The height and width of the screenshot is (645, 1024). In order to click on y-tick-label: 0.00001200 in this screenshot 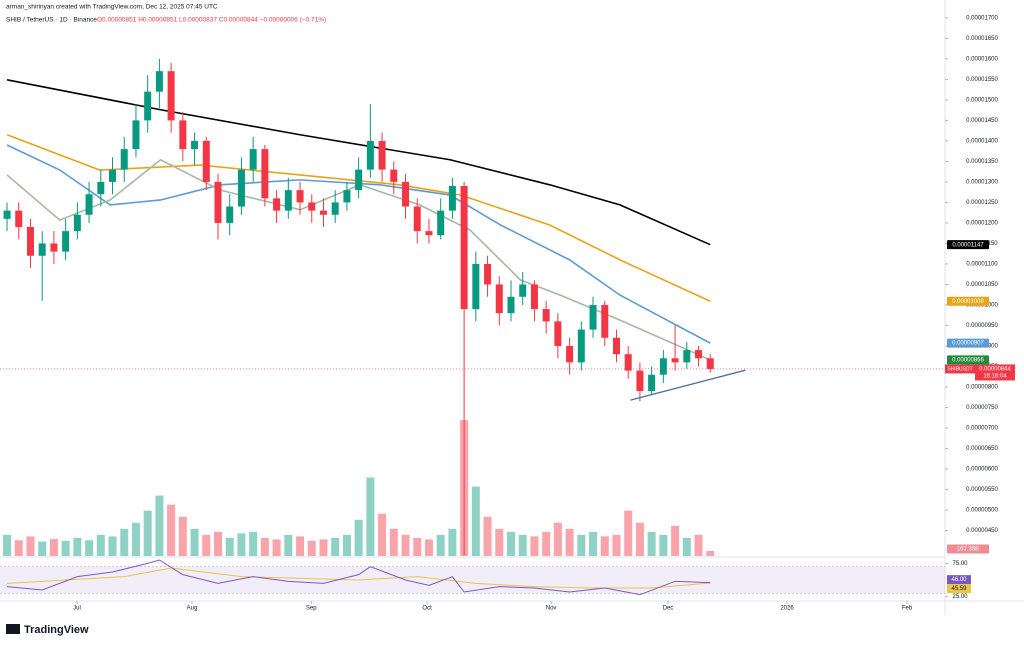, I will do `click(982, 224)`.